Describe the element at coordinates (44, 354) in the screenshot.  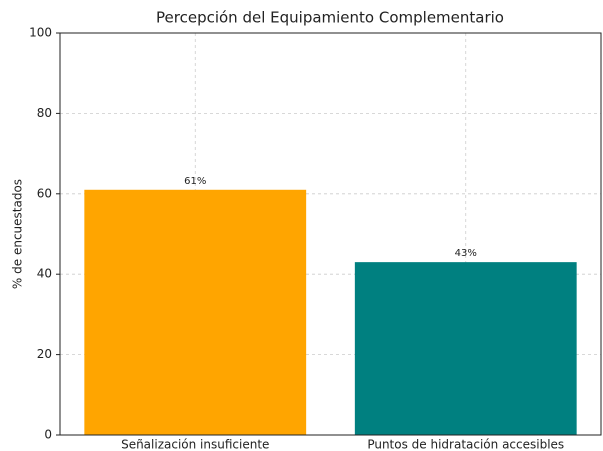
I see `y-tick-label: 20` at that location.